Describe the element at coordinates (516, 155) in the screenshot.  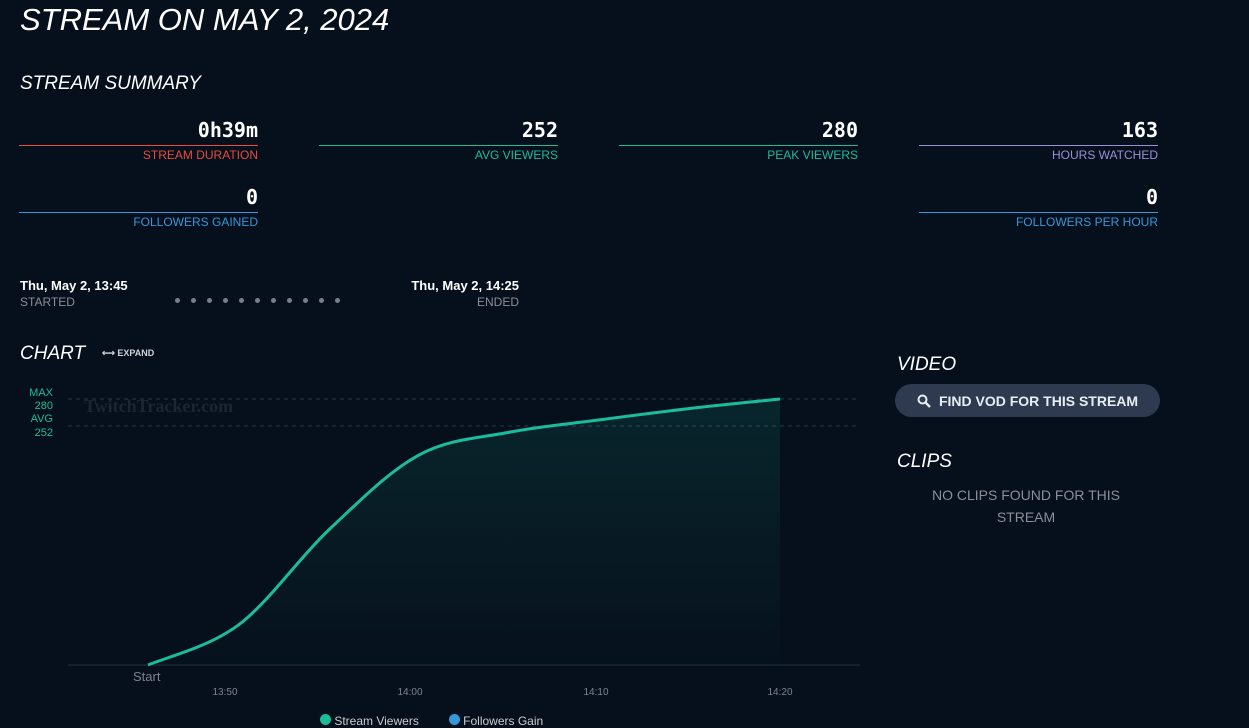
I see `stat-label: AVG VIEWERS` at that location.